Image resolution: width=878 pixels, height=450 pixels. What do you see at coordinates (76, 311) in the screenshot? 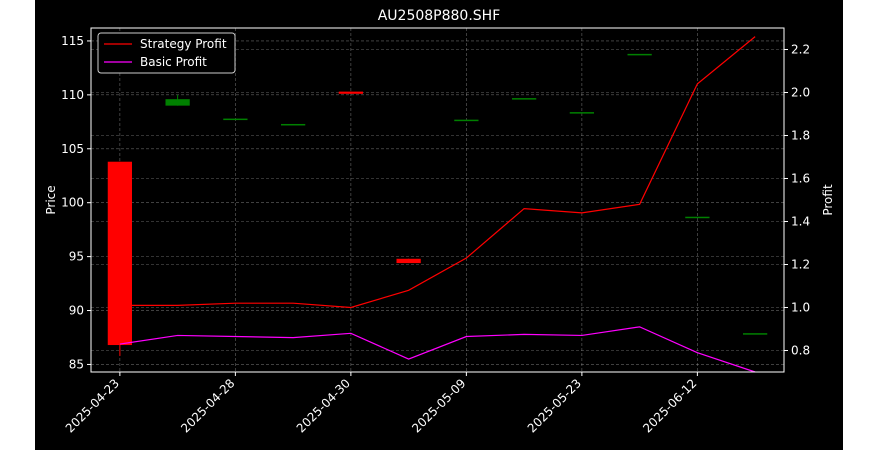
I see `y-tick-label-left: 90` at bounding box center [76, 311].